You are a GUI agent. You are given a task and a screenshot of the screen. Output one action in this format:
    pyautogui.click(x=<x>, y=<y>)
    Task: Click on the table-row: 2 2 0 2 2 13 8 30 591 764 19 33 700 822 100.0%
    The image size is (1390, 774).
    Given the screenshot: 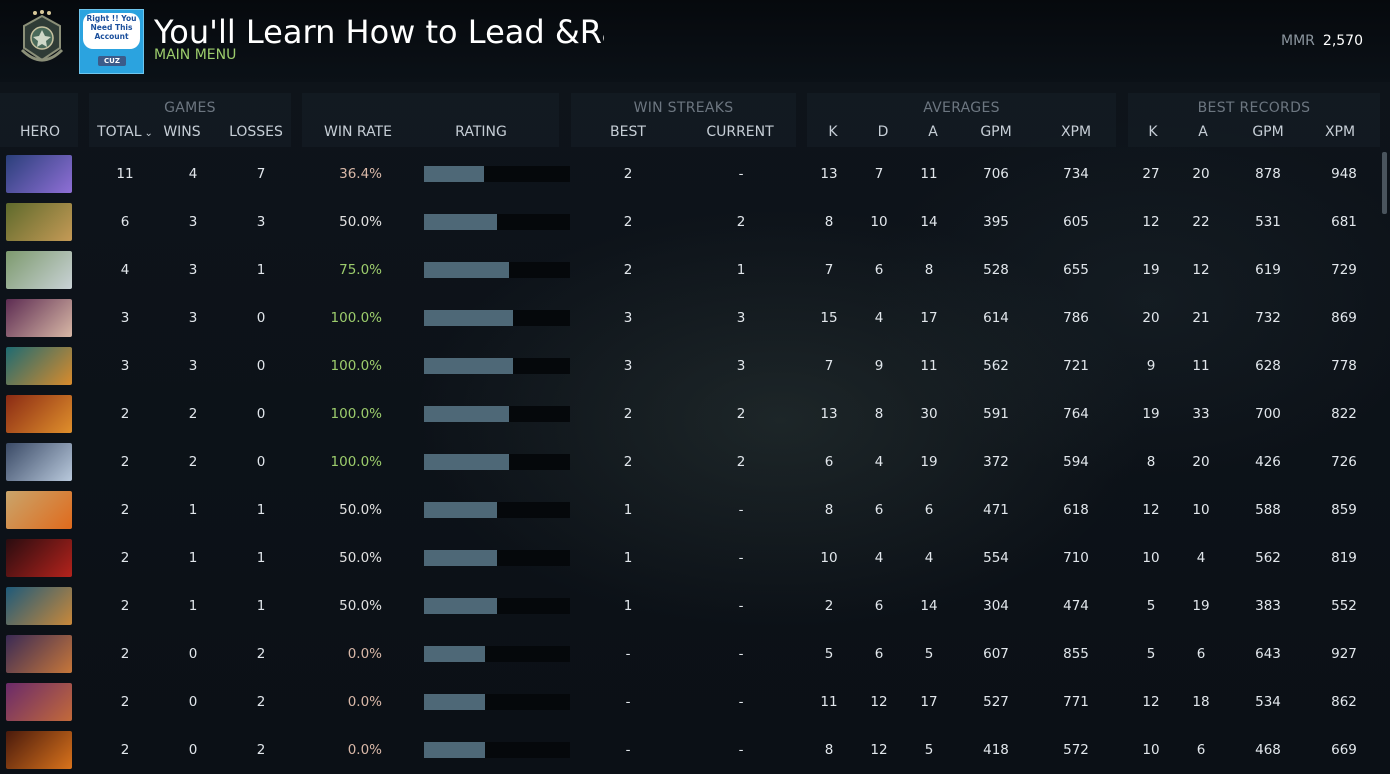 What is the action you would take?
    pyautogui.click(x=690, y=414)
    